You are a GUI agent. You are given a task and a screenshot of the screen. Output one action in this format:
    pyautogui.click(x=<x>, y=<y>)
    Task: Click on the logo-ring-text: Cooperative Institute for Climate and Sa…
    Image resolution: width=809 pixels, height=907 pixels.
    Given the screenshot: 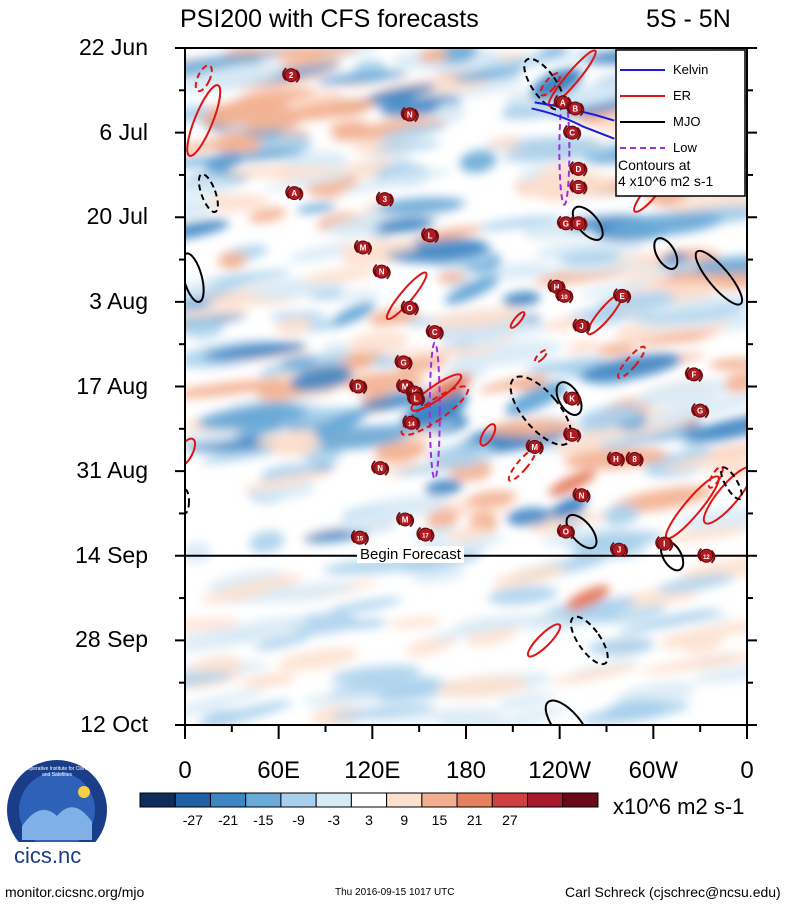 What is the action you would take?
    pyautogui.click(x=57, y=772)
    